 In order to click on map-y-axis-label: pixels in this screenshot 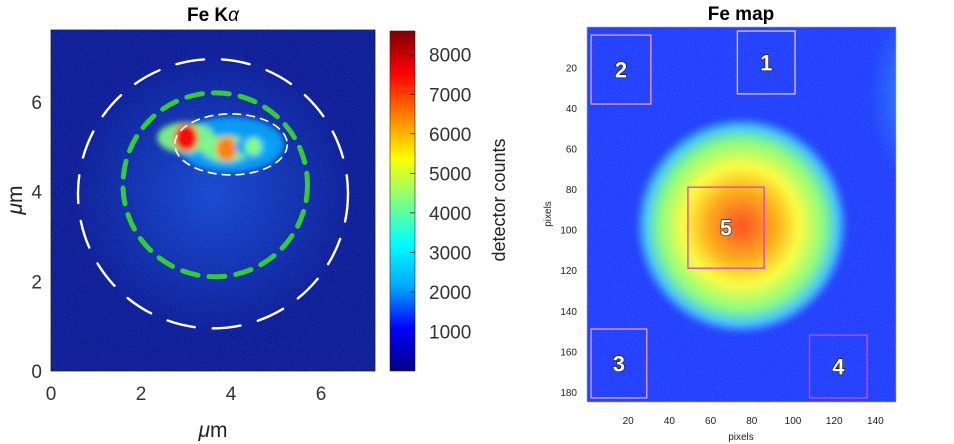, I will do `click(548, 214)`.